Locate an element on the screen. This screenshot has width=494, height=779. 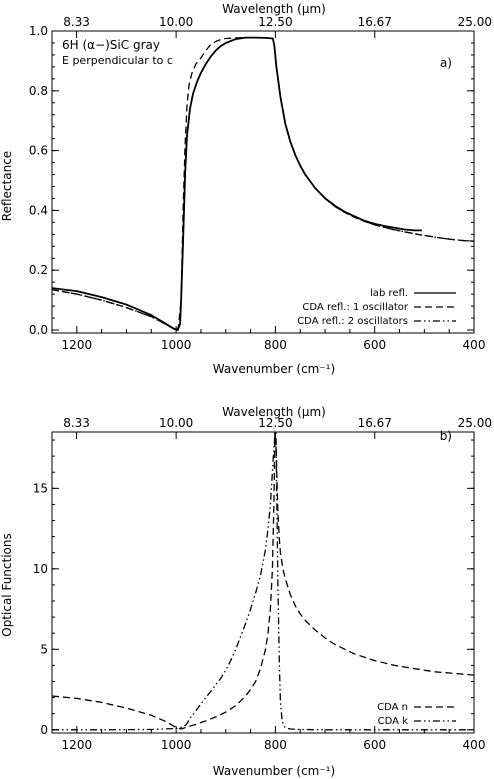
panel-b-legend-label: CDA n is located at coordinates (392, 707).